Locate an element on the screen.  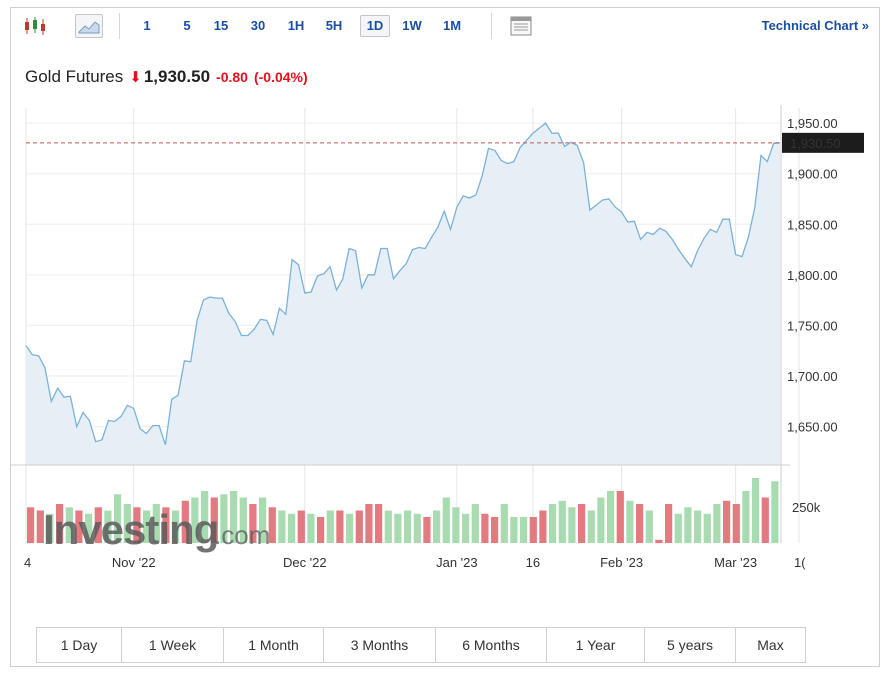
range-5-years: 5 years is located at coordinates (690, 645).